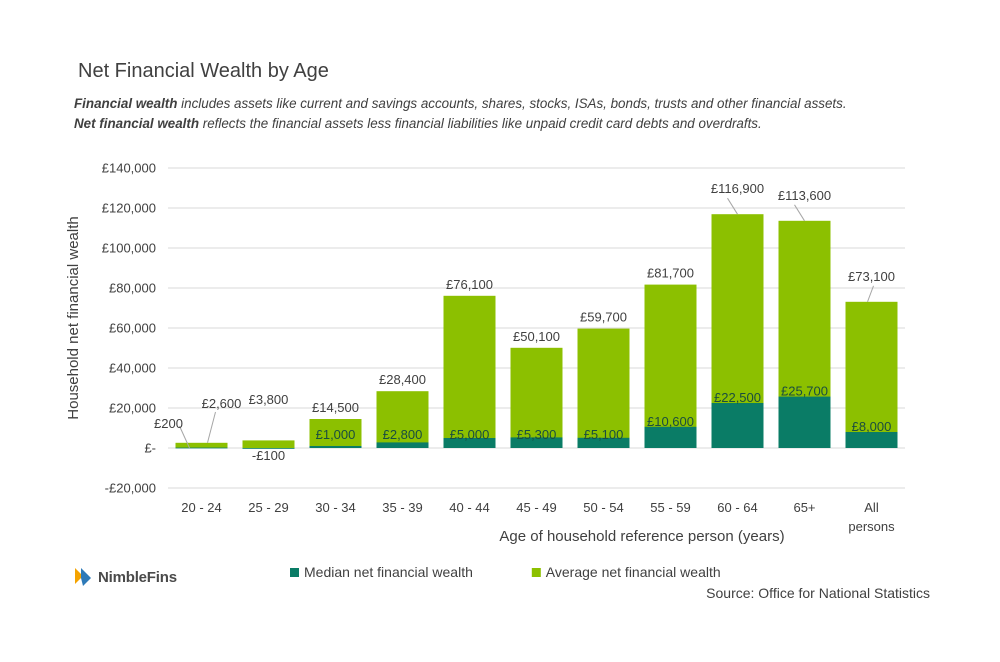 The width and height of the screenshot is (1000, 662). I want to click on legend-swatch-median, so click(294, 572).